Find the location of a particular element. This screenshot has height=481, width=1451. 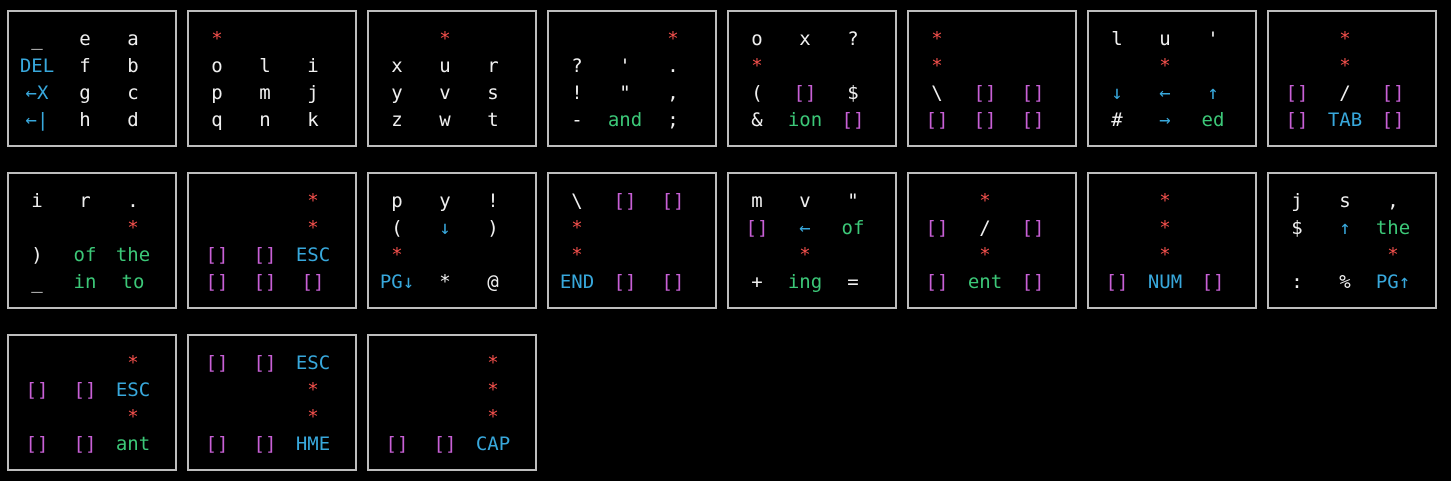

key-label: l is located at coordinates (1117, 39).